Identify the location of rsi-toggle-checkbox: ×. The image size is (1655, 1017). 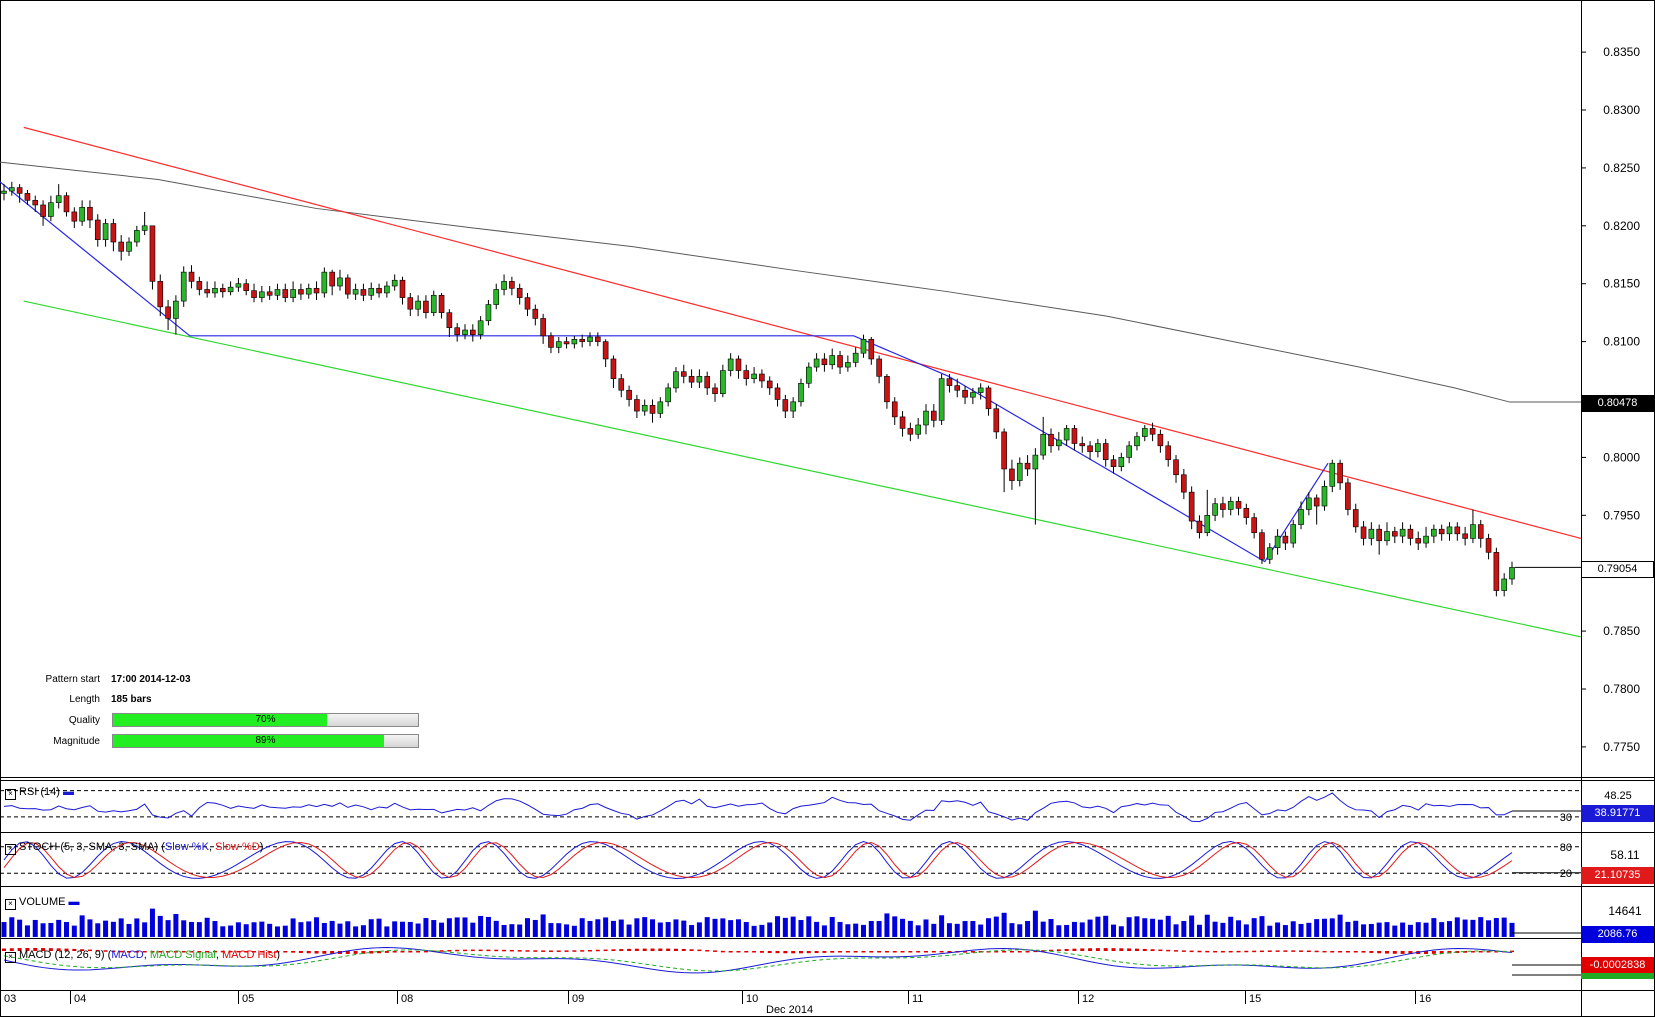
(10, 794).